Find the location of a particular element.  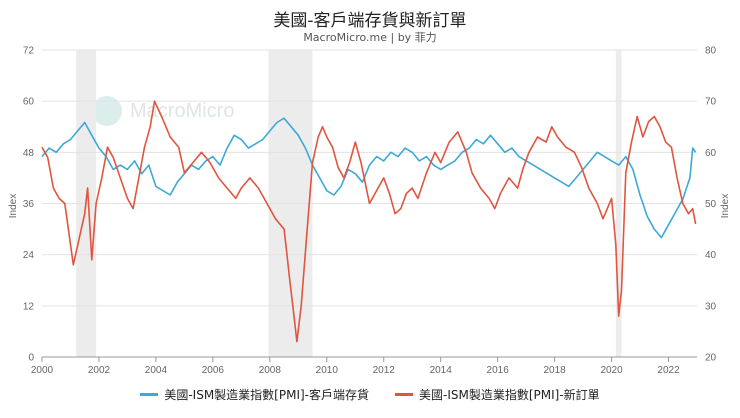

x-tick-label: 2022 is located at coordinates (668, 370).